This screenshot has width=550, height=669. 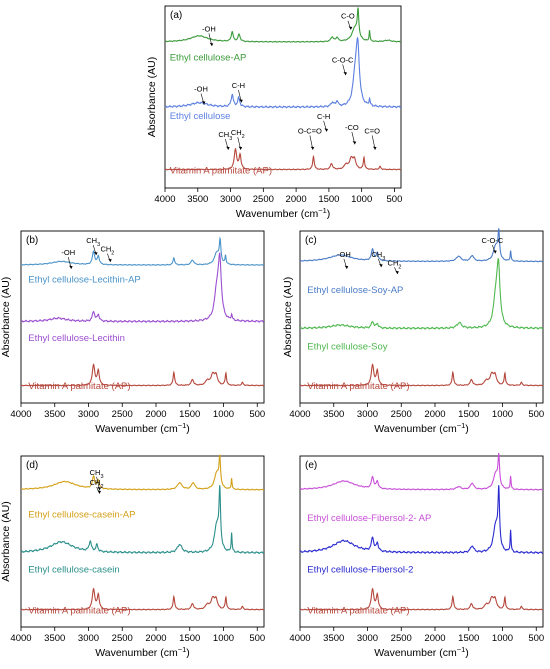 What do you see at coordinates (73, 569) in the screenshot?
I see `series-label: Ethyl cellulose-casein` at bounding box center [73, 569].